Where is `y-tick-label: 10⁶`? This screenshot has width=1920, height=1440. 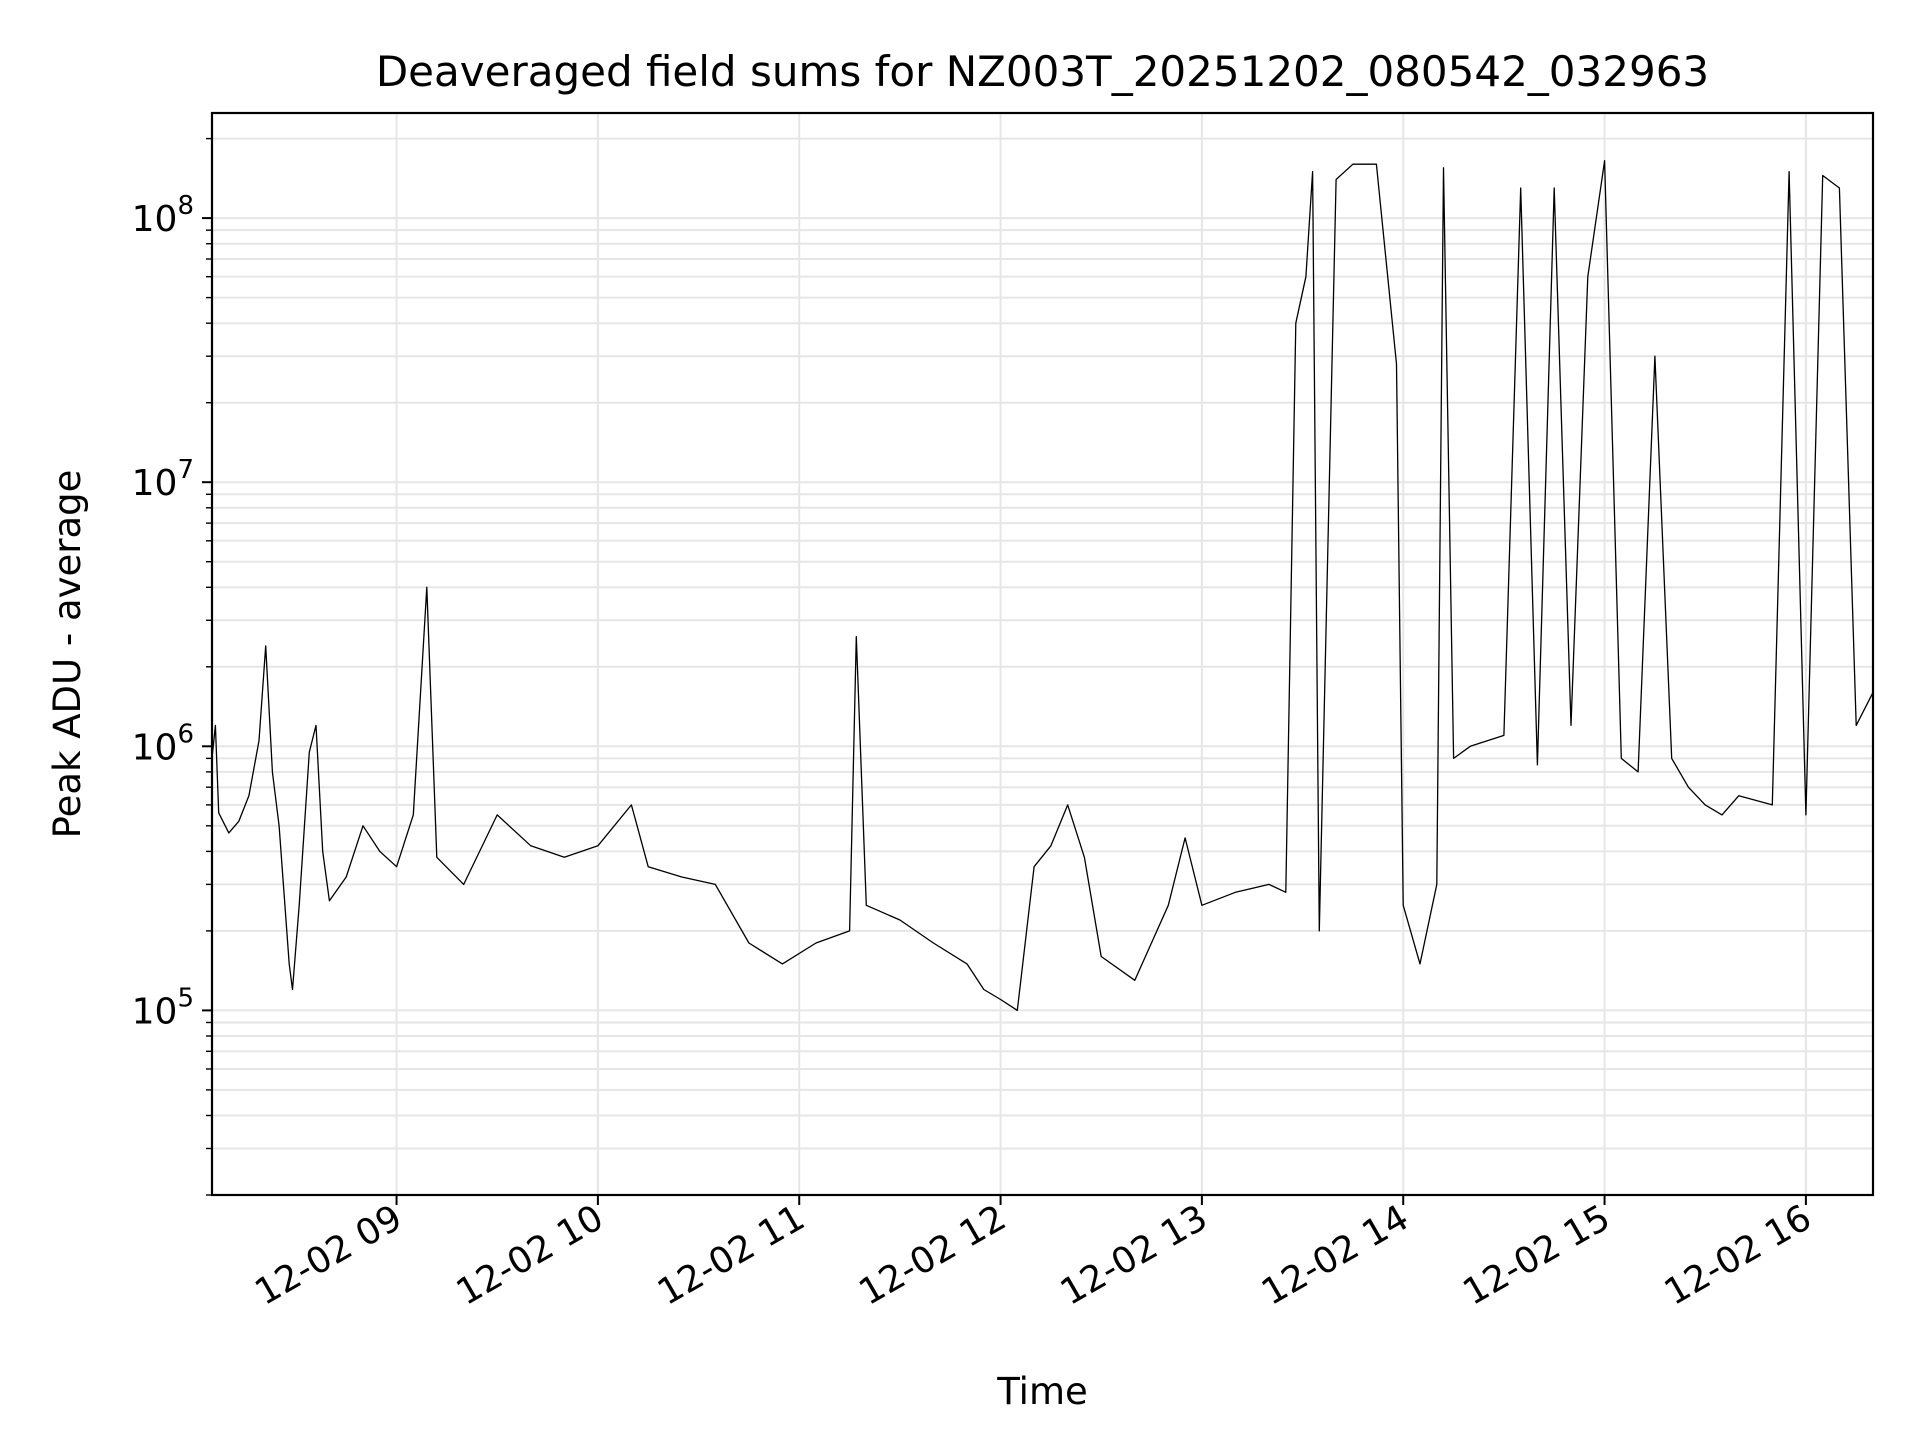 y-tick-label: 10⁶ is located at coordinates (163, 743).